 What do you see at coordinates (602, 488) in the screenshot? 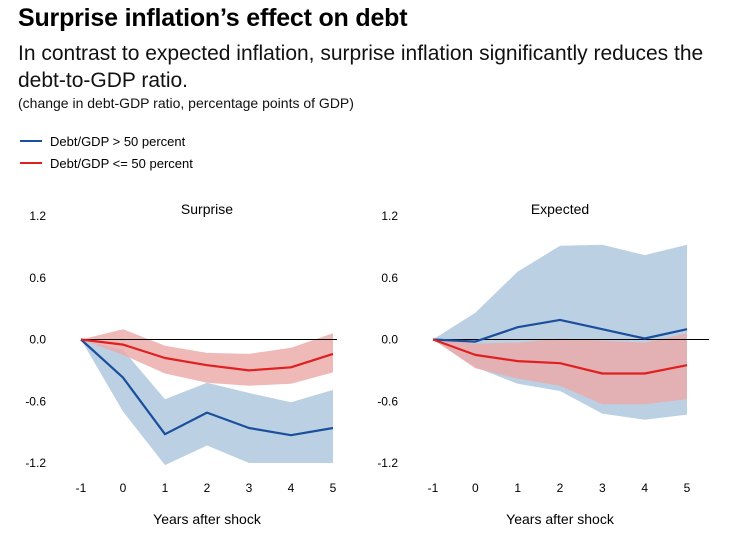
I see `x-tick-label-expected: 3` at bounding box center [602, 488].